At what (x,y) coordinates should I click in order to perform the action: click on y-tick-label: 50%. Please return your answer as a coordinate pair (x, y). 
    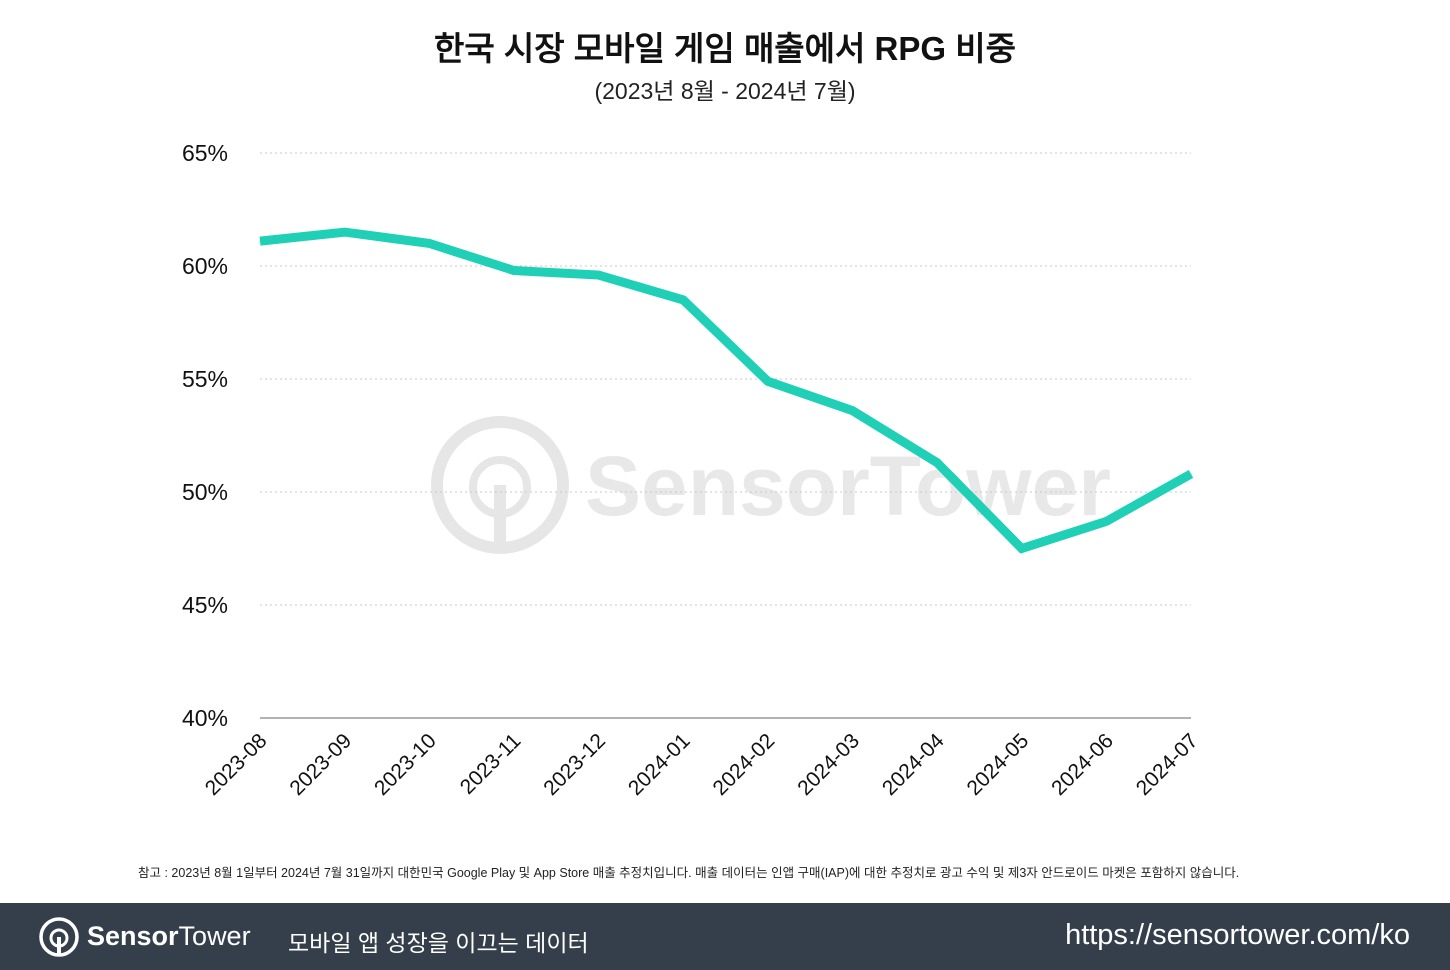
    Looking at the image, I should click on (205, 492).